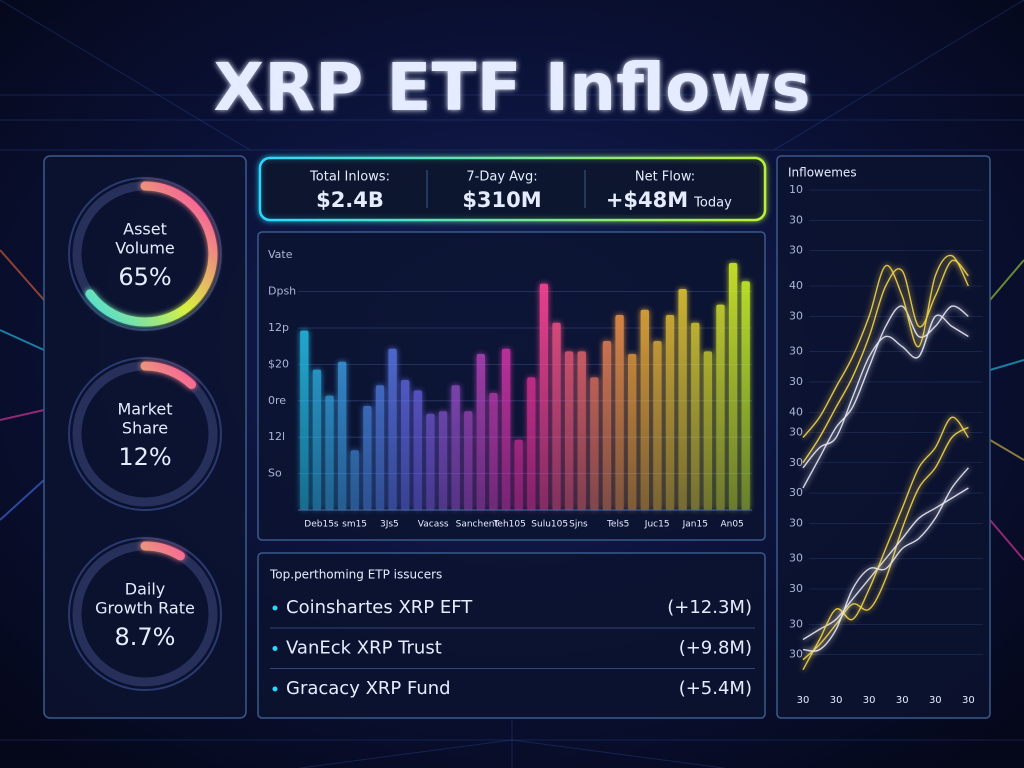 The image size is (1024, 768). I want to click on x-tick-label: Tels5, so click(617, 525).